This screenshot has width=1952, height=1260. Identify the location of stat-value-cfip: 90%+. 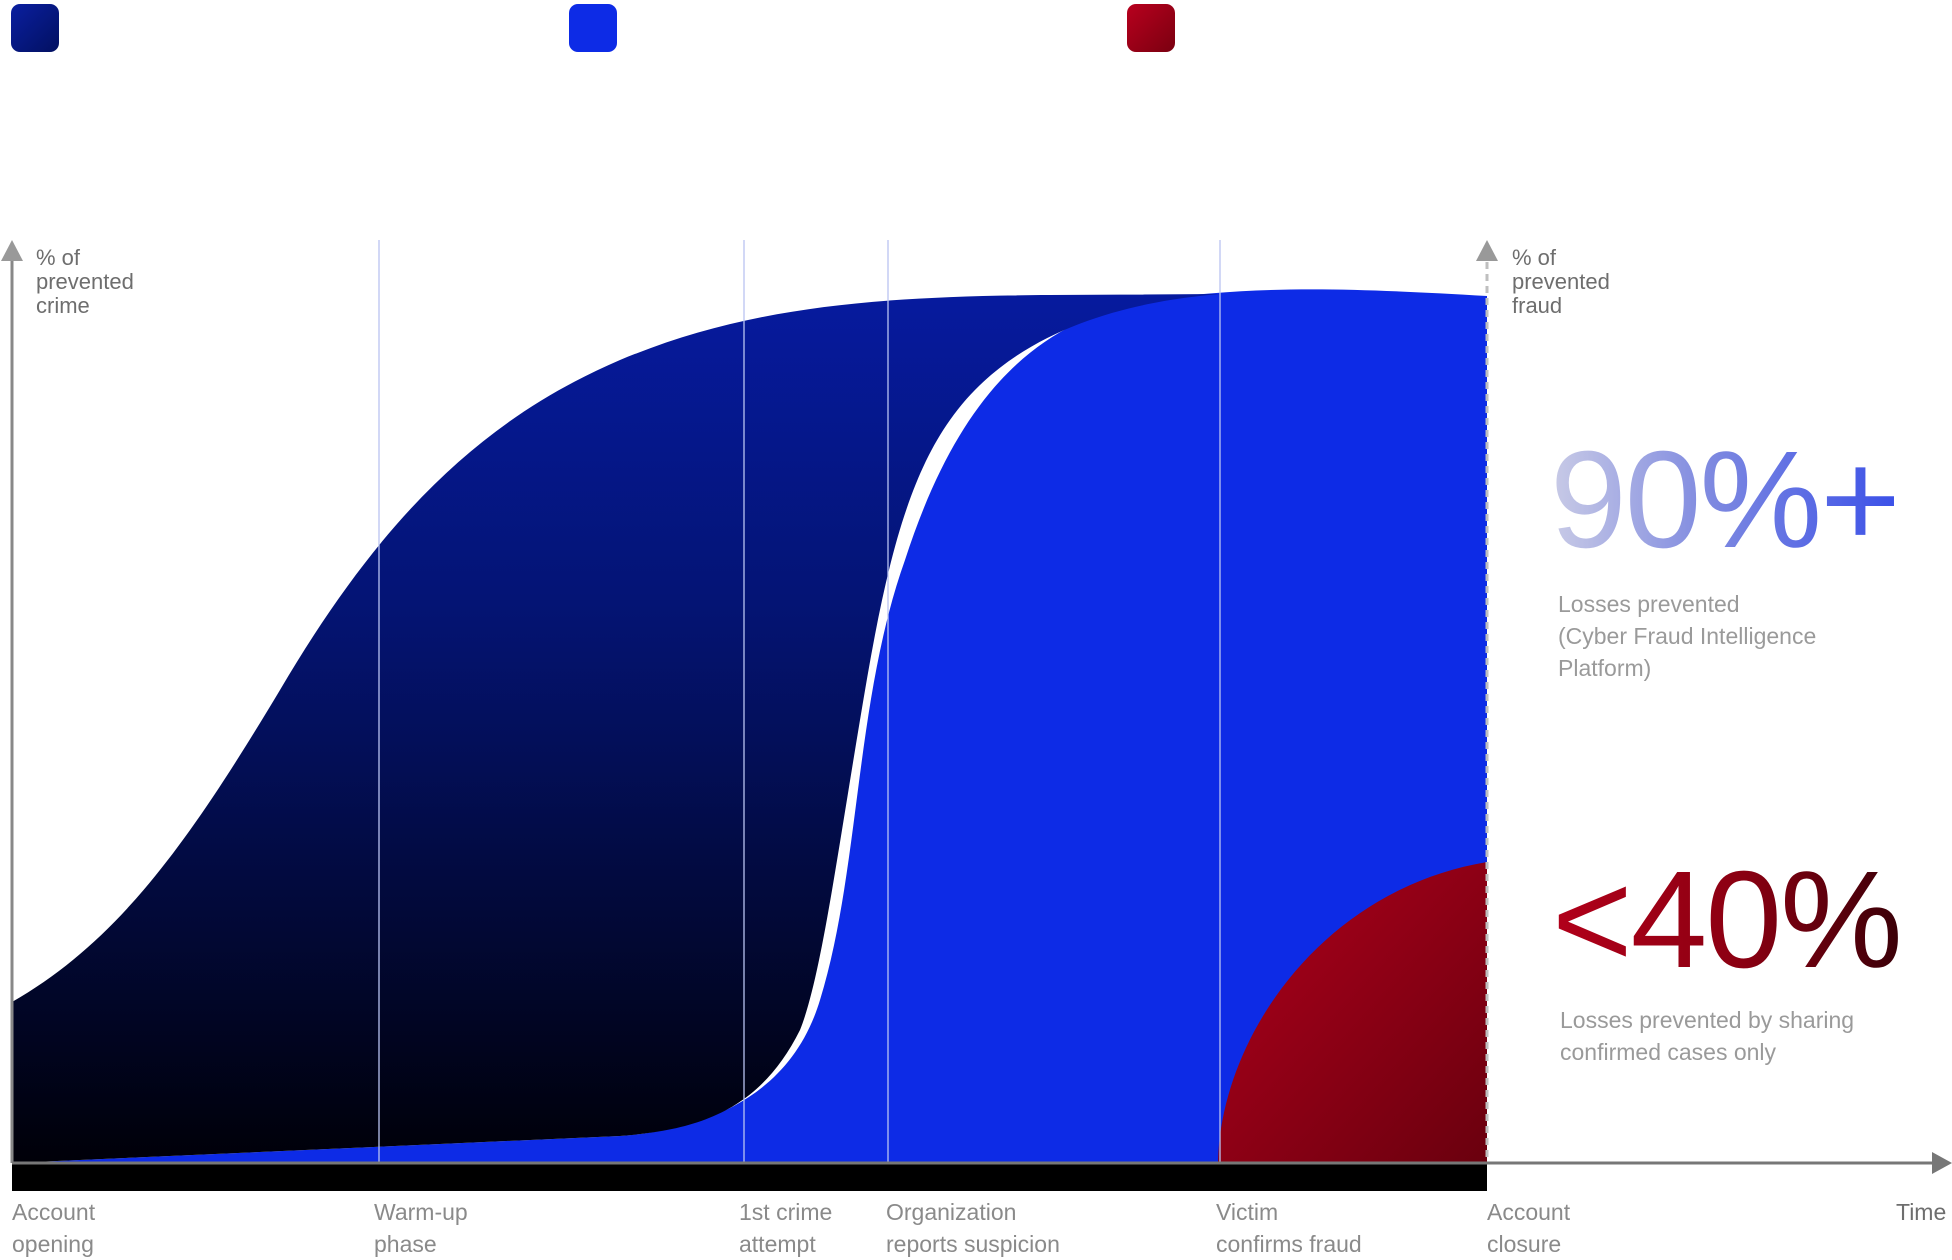
(1725, 500).